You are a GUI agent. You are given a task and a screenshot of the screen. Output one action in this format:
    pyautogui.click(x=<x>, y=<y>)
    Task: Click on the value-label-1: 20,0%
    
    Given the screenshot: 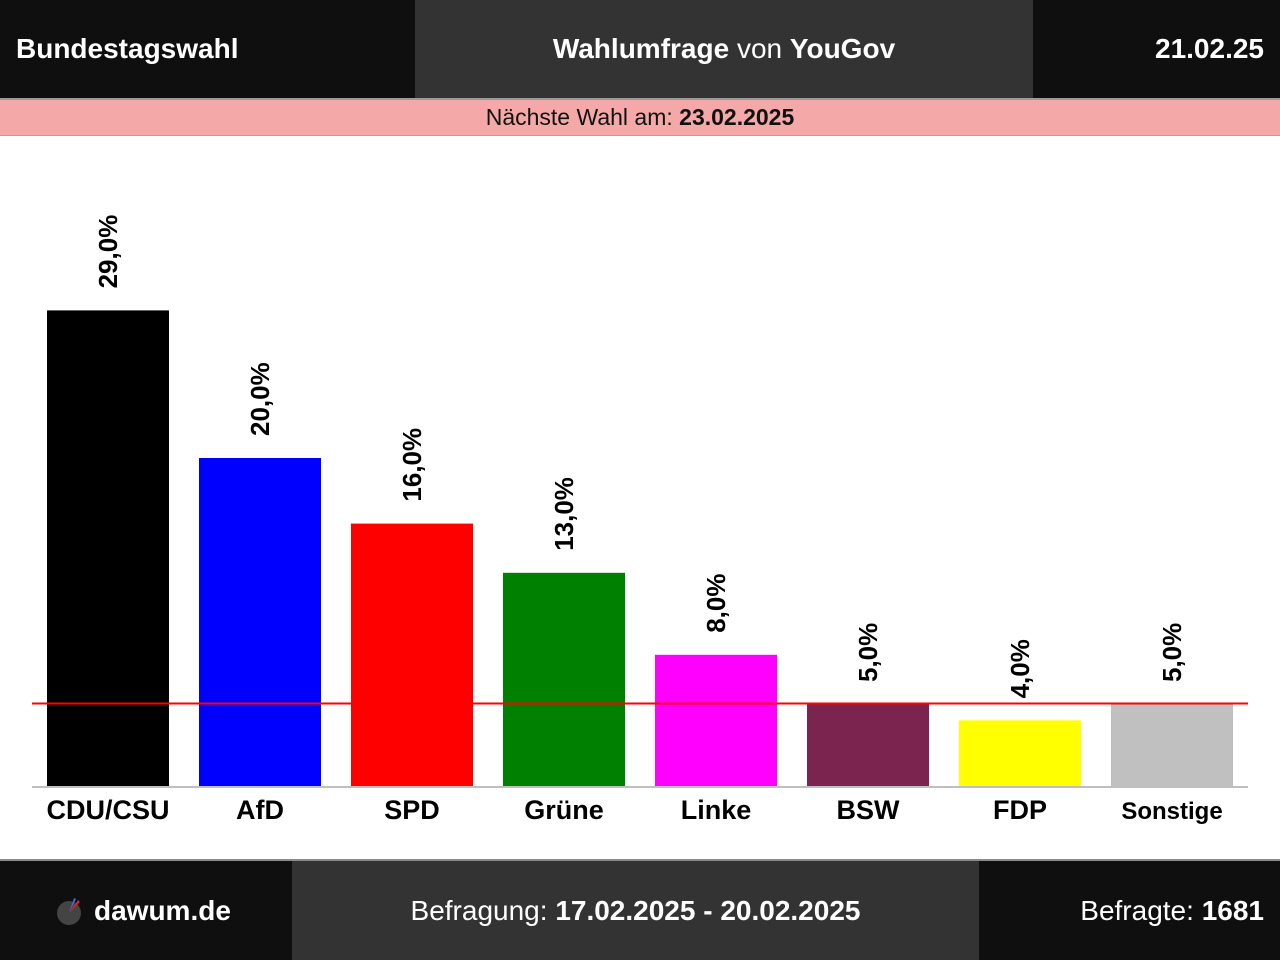 What is the action you would take?
    pyautogui.click(x=260, y=399)
    